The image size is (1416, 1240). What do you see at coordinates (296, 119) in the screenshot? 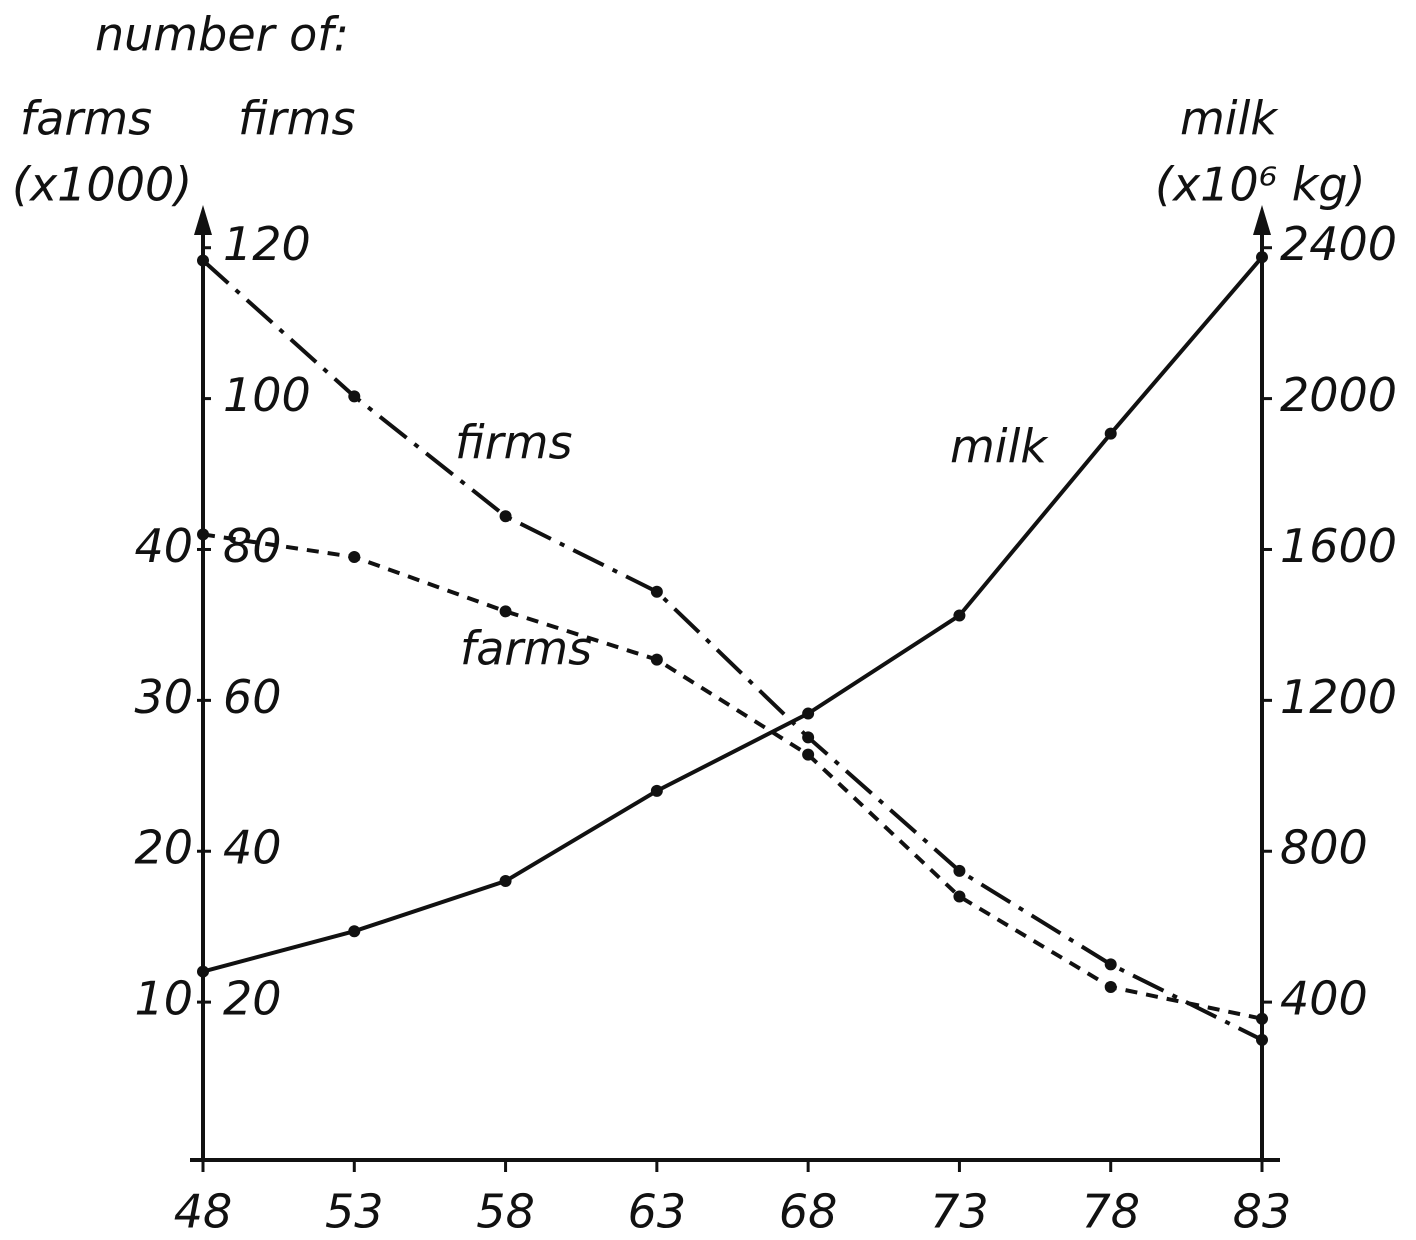
I see `y3-axis-label: firms` at bounding box center [296, 119].